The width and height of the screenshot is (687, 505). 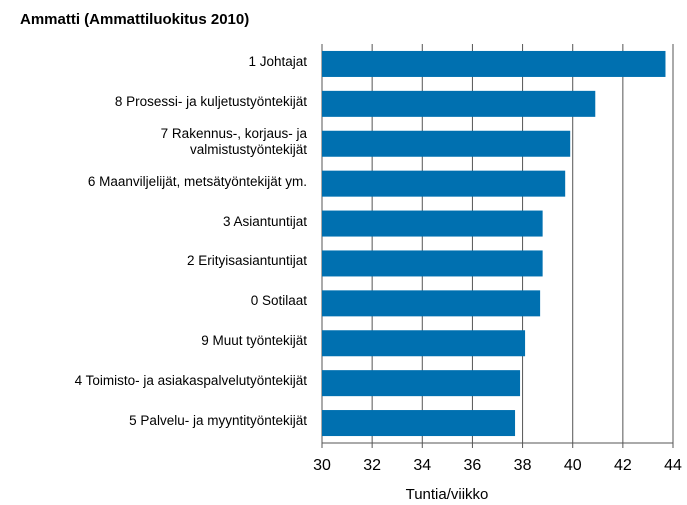 What do you see at coordinates (197, 181) in the screenshot?
I see `y-tick-label: 6 Maanviljelijät, metsätyöntekijät ym.` at bounding box center [197, 181].